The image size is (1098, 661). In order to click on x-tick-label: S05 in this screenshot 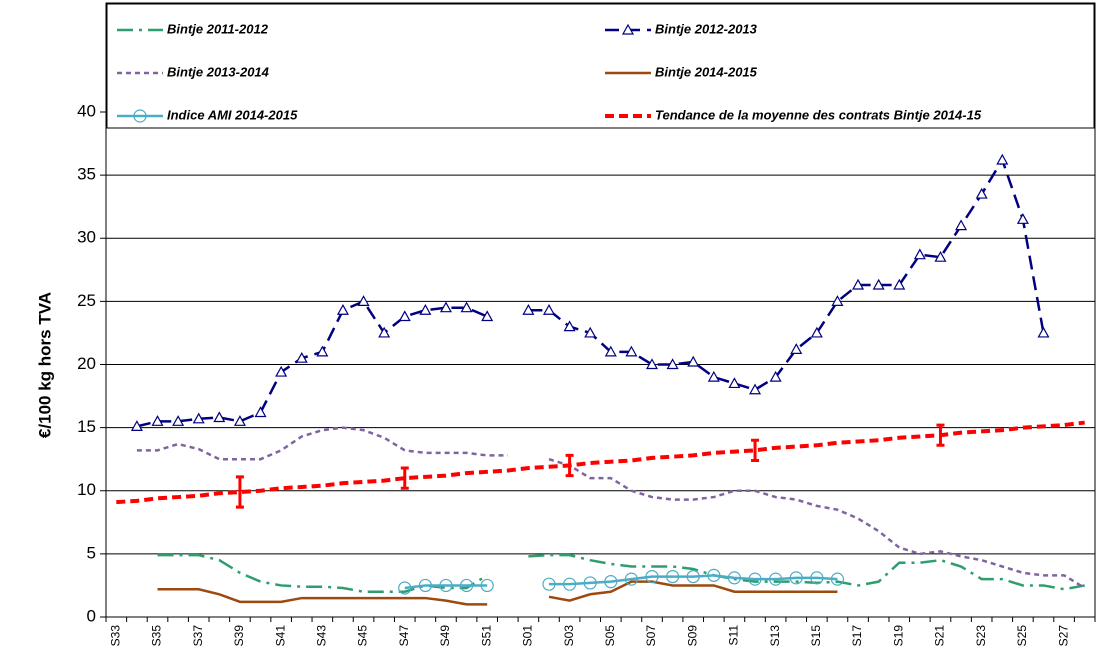, I will do `click(610, 636)`.